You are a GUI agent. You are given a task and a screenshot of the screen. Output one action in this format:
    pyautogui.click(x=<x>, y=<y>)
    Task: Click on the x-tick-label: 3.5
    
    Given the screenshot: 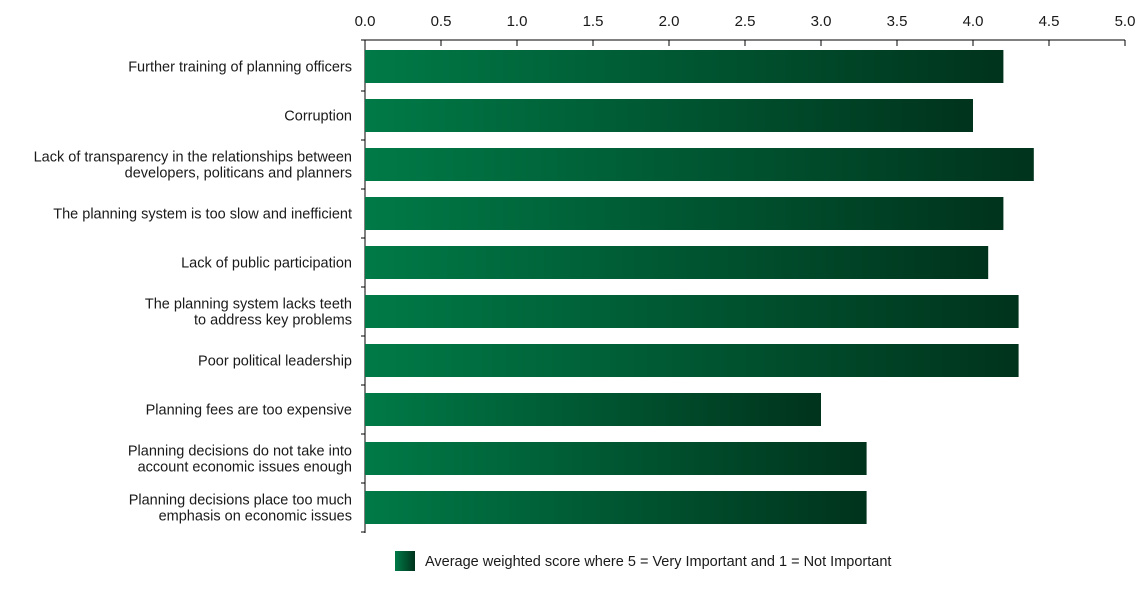 What is the action you would take?
    pyautogui.click(x=897, y=21)
    